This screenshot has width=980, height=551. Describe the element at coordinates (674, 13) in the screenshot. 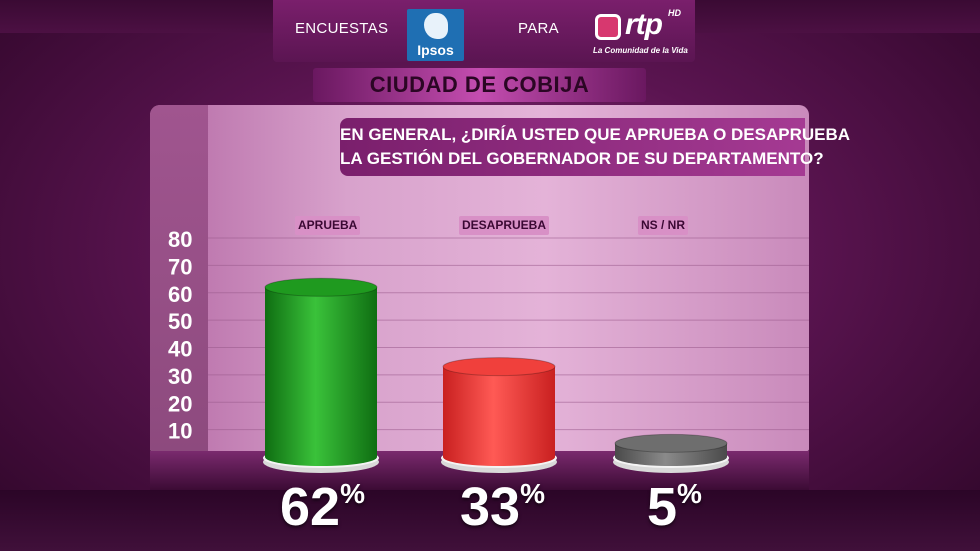

I see `rtp-hd-label: HD` at that location.